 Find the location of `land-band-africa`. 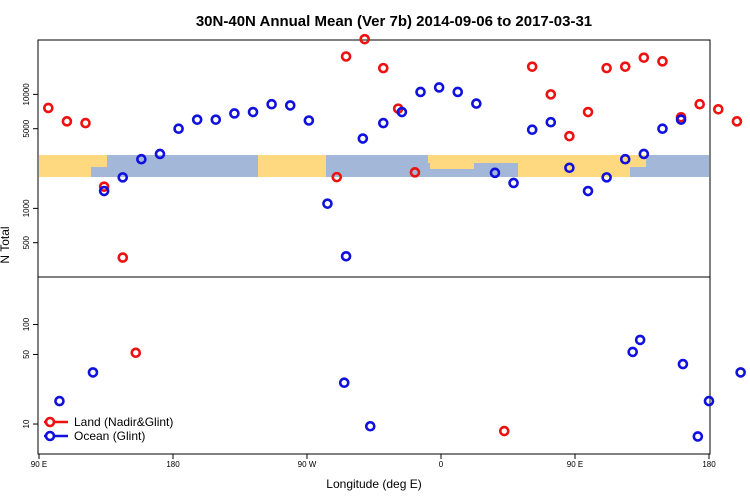

land-band-africa is located at coordinates (473, 159).